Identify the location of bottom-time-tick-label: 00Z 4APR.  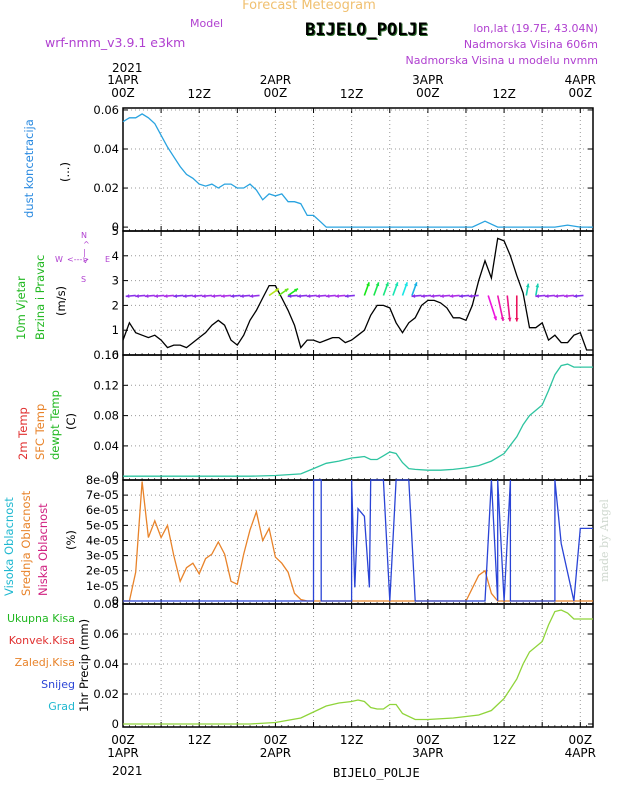
(580, 747).